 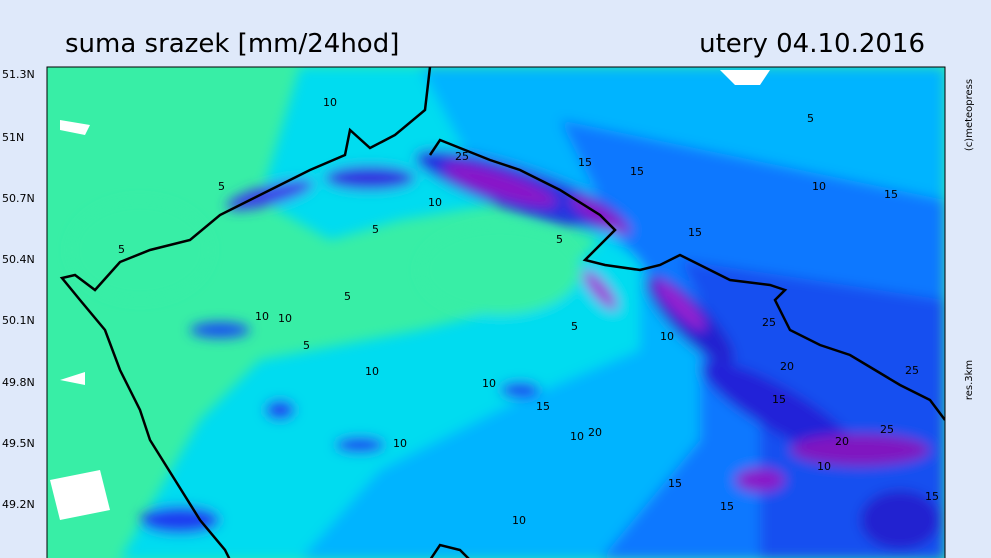 What do you see at coordinates (13, 137) in the screenshot?
I see `latitude-label: 51N` at bounding box center [13, 137].